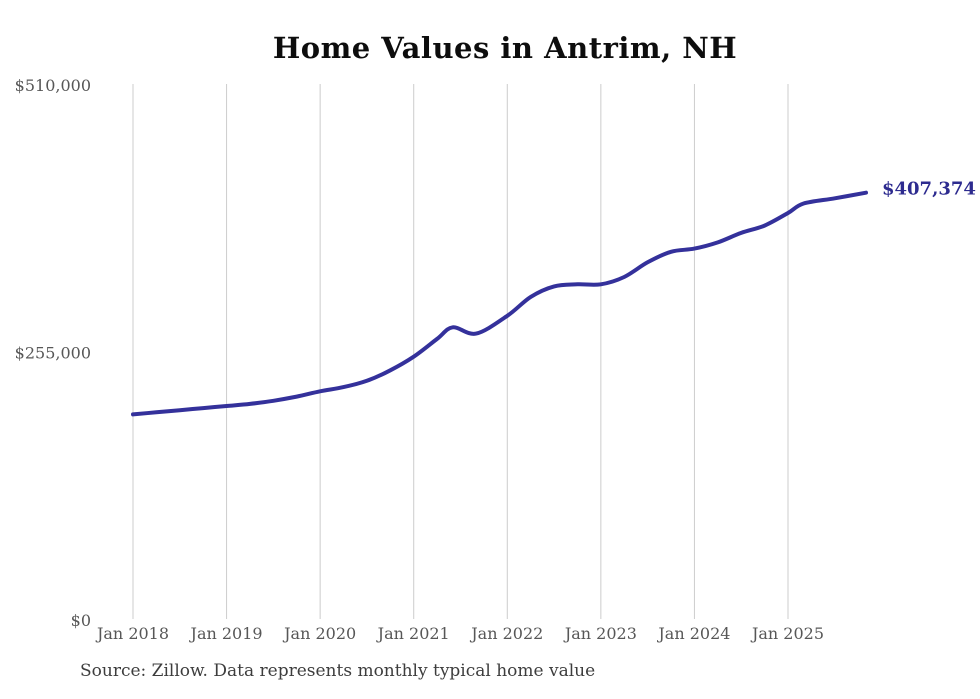  Describe the element at coordinates (505, 48) in the screenshot. I see `chart-title: Home Values in Antrim, NH` at that location.